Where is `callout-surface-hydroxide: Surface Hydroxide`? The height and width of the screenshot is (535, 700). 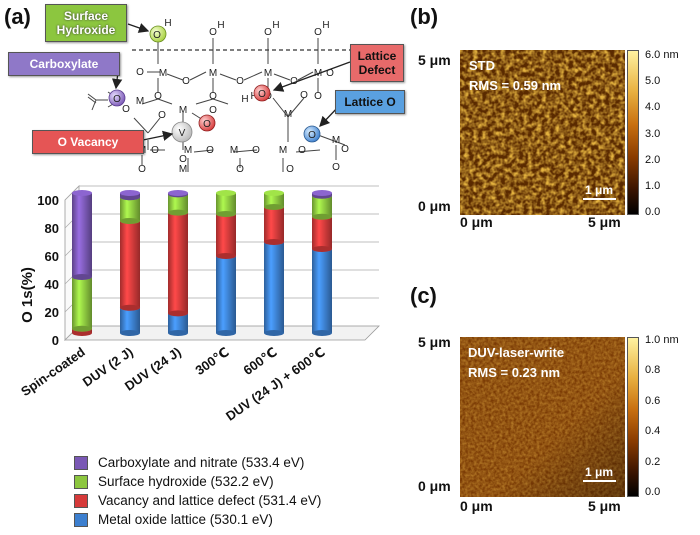
callout-surface-hydroxide: Surface Hydroxide is located at coordinates (86, 23).